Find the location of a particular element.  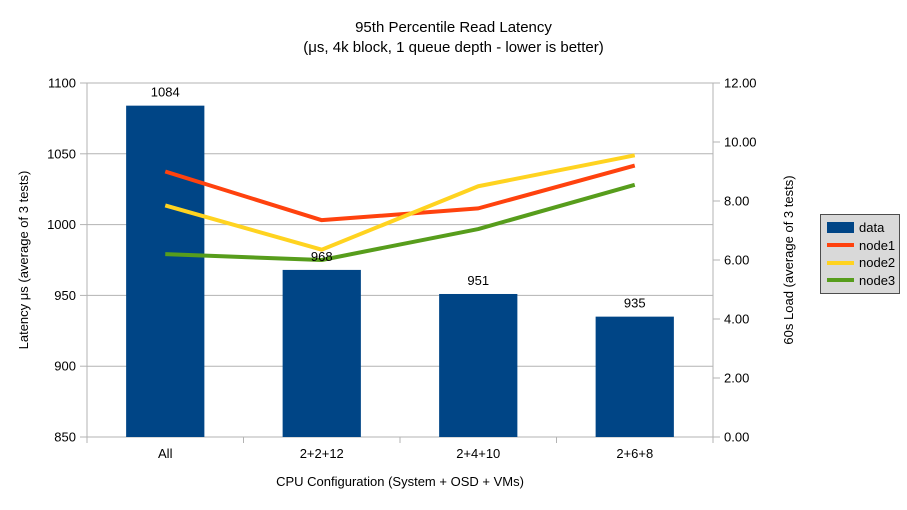

legend-item-node3: node3 is located at coordinates (863, 281).